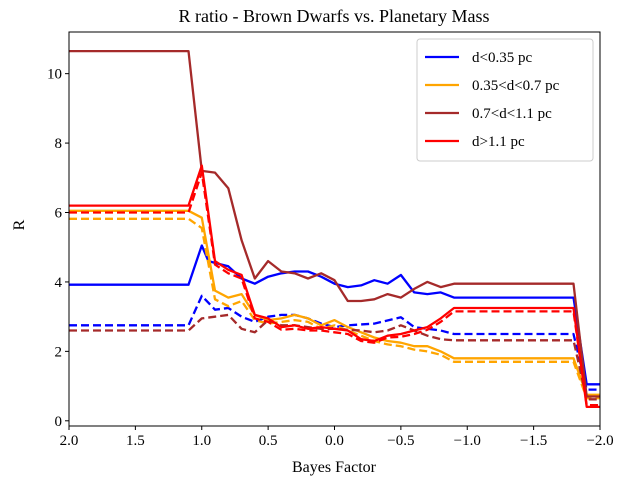 Image resolution: width=638 pixels, height=485 pixels. What do you see at coordinates (59, 422) in the screenshot?
I see `y-tick-label: 0` at bounding box center [59, 422].